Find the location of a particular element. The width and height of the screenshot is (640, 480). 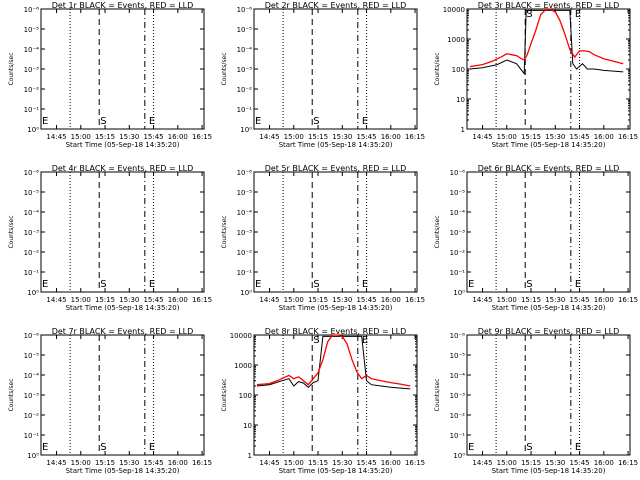

panel-title: Det 9r BLACK = Events, RED = LLD is located at coordinates (549, 331).